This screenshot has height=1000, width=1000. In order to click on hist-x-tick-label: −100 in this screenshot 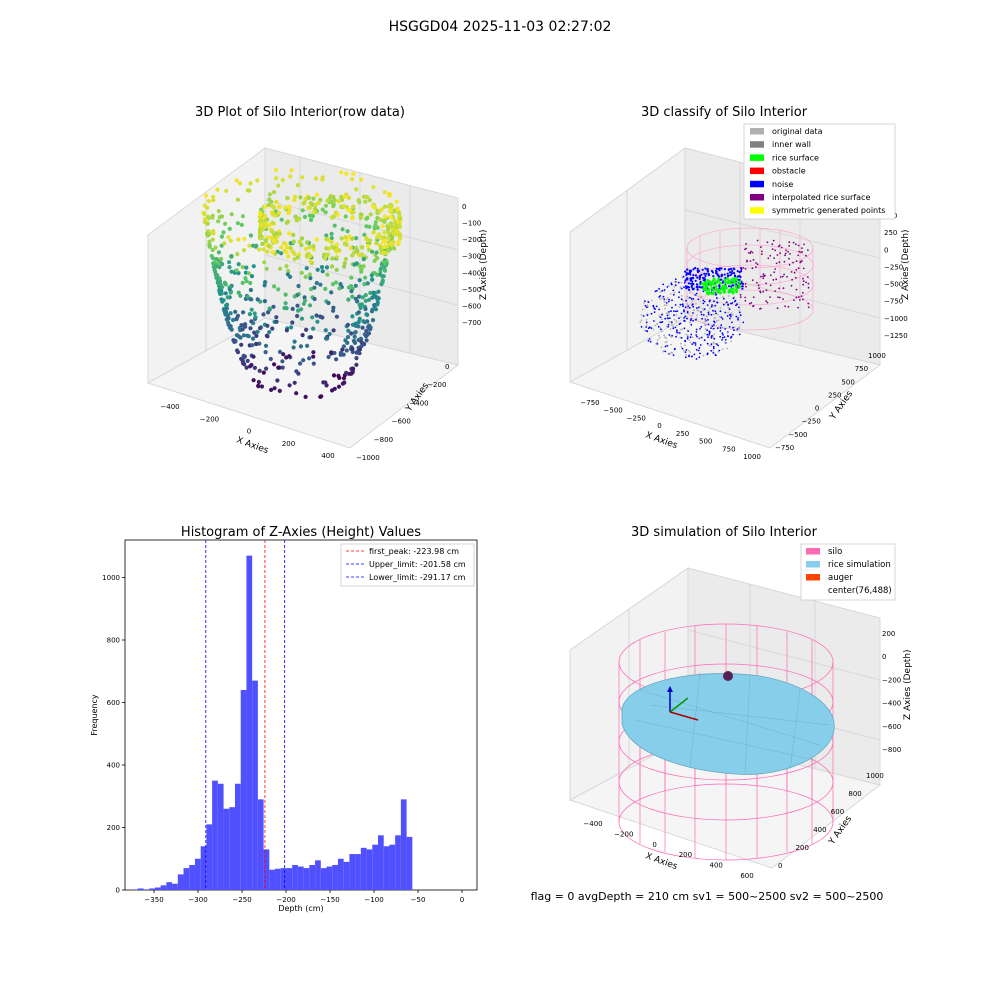, I will do `click(373, 900)`.